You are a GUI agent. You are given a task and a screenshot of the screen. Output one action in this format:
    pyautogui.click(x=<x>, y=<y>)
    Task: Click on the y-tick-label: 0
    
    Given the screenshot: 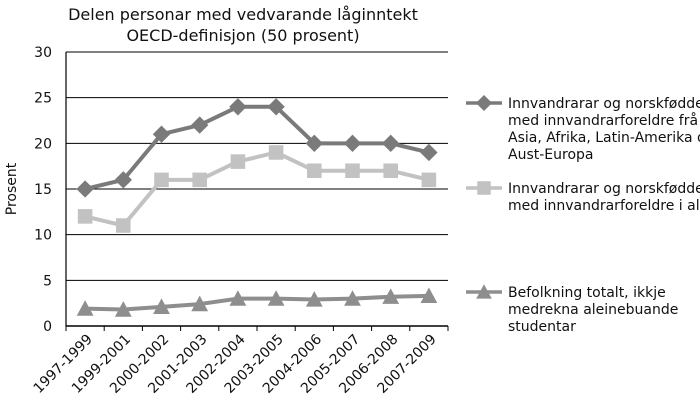 What is the action you would take?
    pyautogui.click(x=47, y=327)
    